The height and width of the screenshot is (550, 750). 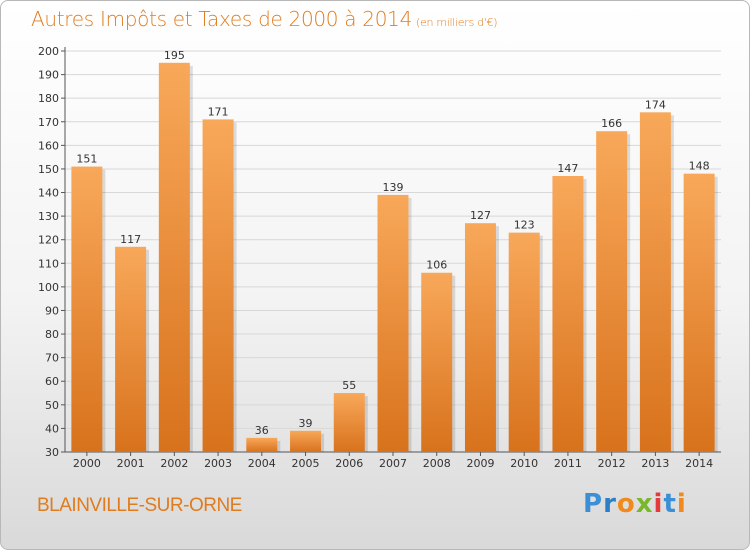 I want to click on y-tick-label: 130, so click(x=48, y=216).